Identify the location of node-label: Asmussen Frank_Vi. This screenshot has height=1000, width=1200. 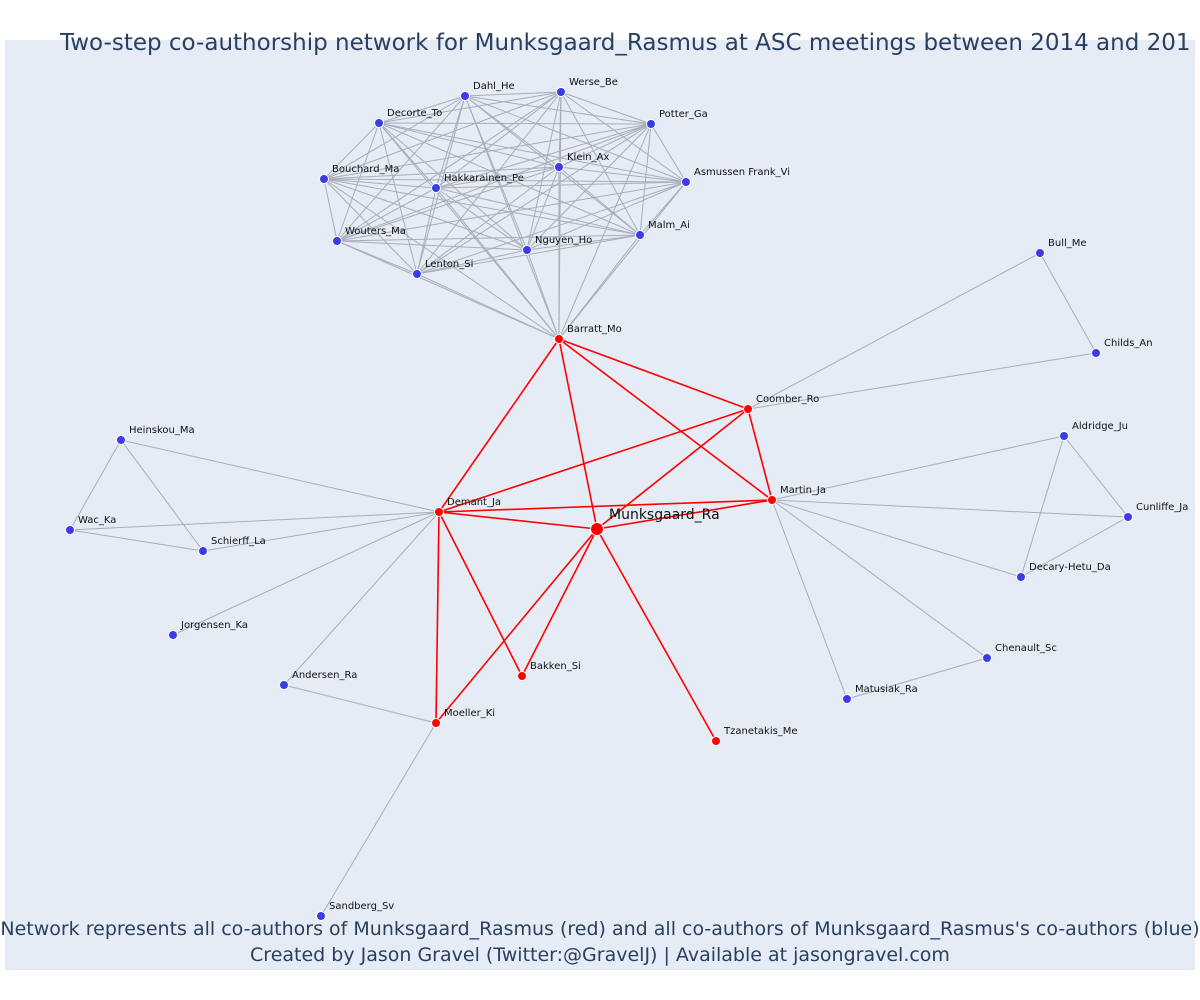
(742, 172).